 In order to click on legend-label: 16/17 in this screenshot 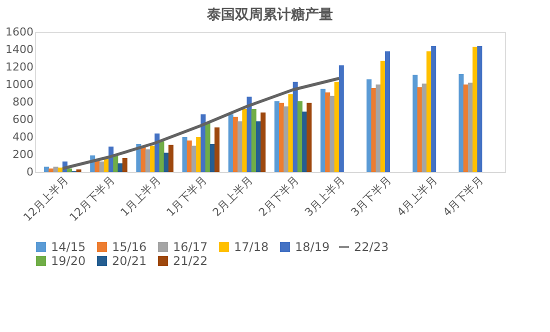, I will do `click(190, 247)`.